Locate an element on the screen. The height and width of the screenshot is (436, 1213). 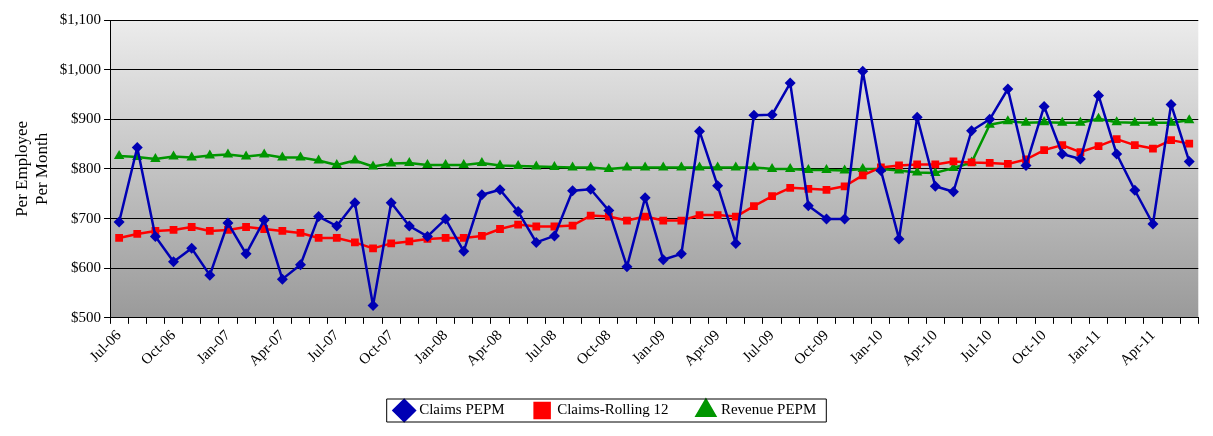
y-tick-label: $1,000 is located at coordinates (80, 68).